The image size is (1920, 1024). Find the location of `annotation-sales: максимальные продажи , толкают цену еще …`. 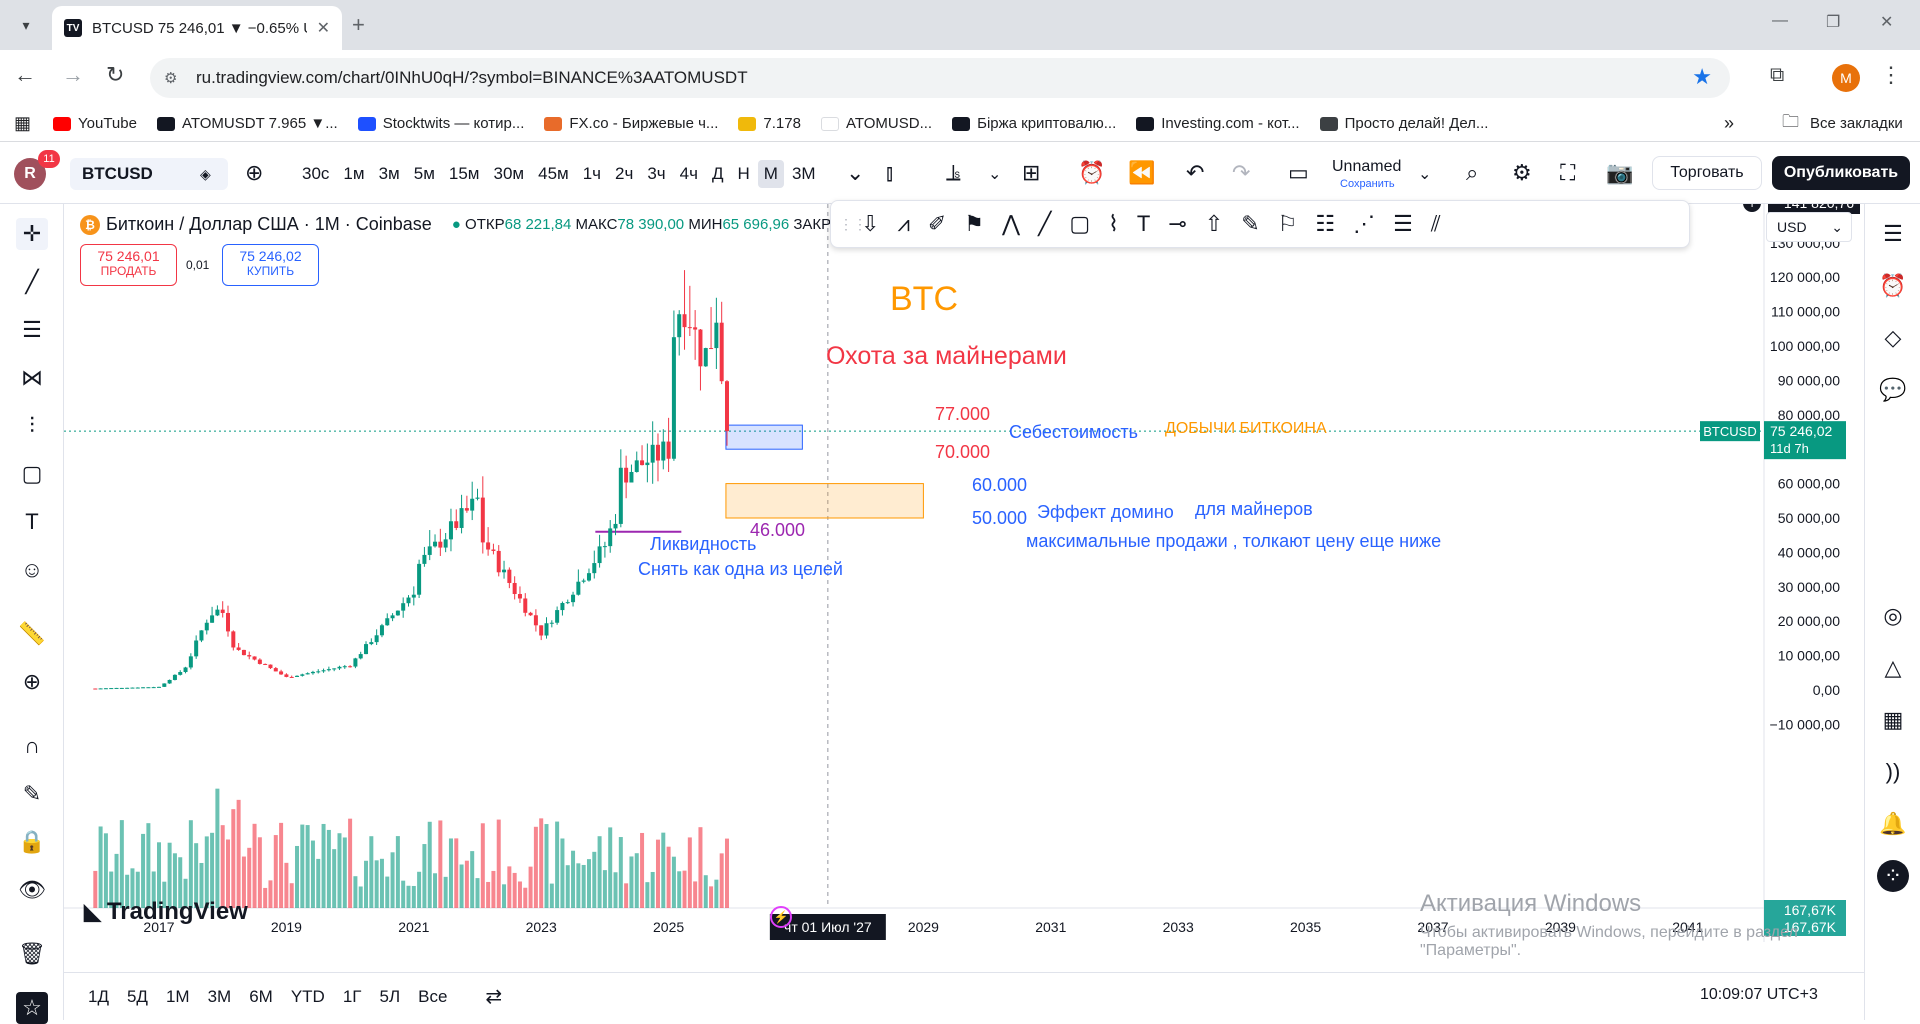

annotation-sales: максимальные продажи , толкают цену еще … is located at coordinates (1234, 541).